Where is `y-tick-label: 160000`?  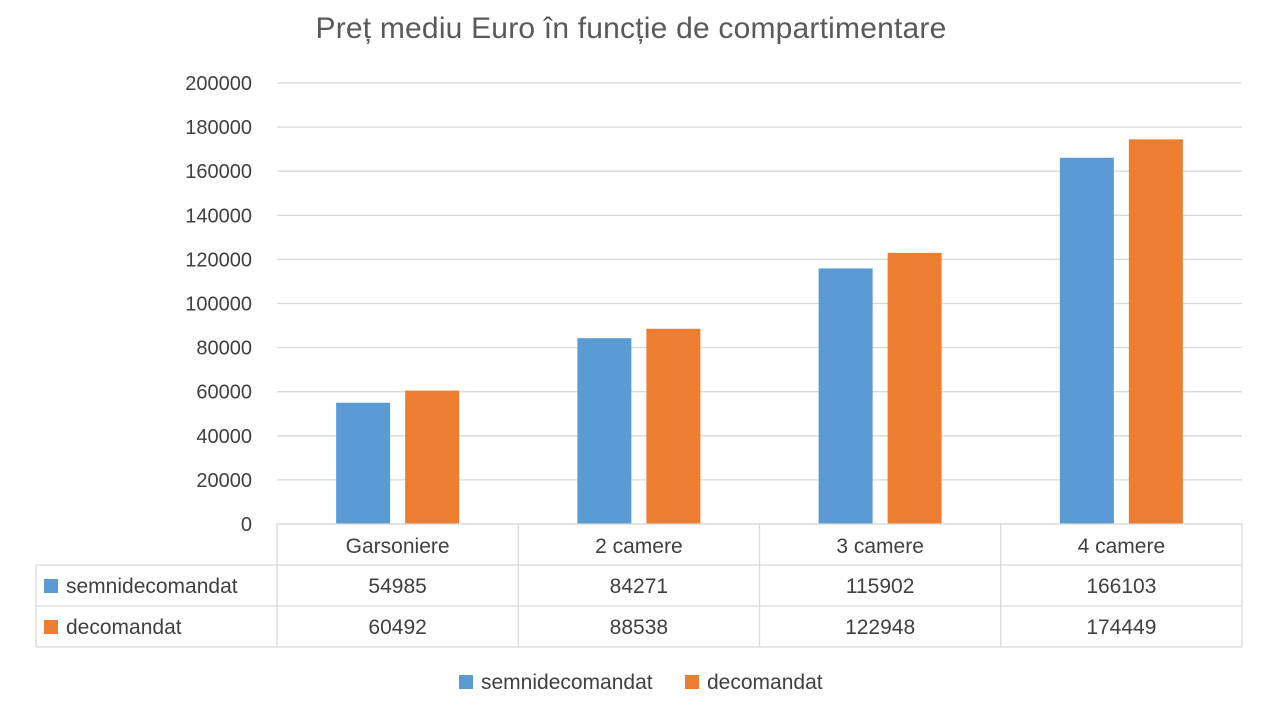 y-tick-label: 160000 is located at coordinates (218, 172).